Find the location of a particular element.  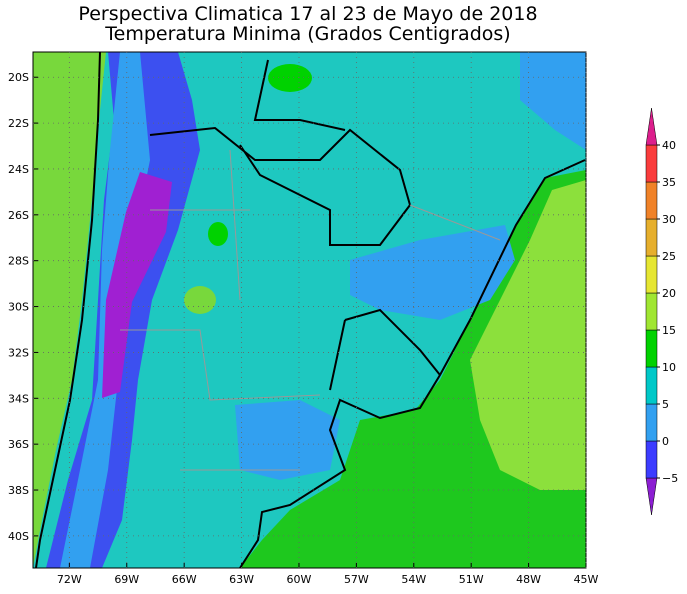

colorbar-label: −5 is located at coordinates (670, 478).